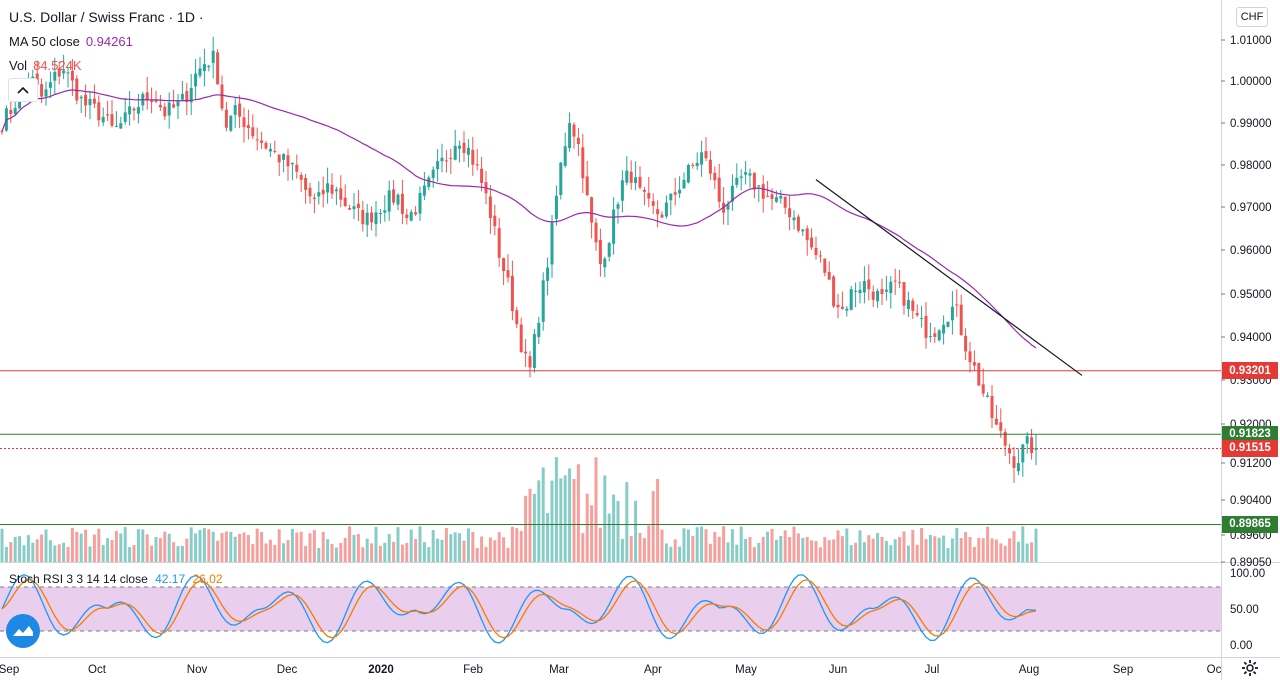  I want to click on collapse-legend-button, so click(23, 90).